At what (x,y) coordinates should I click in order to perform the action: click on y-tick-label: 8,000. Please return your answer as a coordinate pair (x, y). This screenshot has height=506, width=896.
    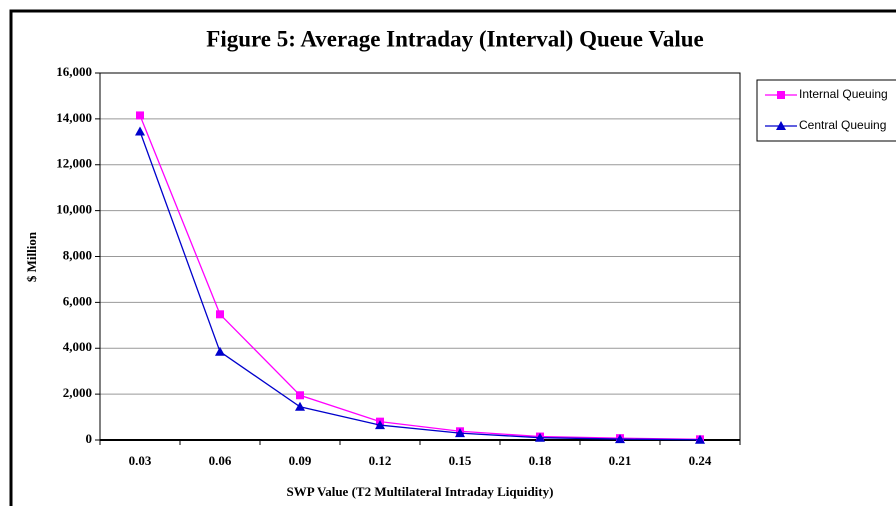
    Looking at the image, I should click on (77, 254).